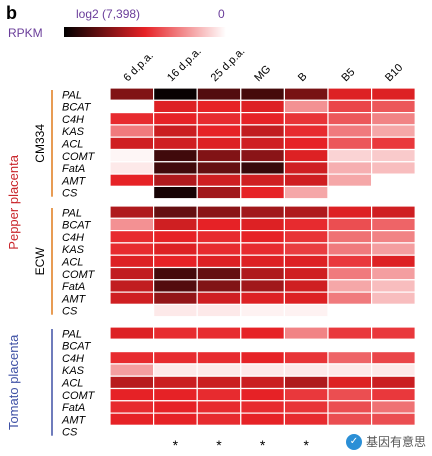  I want to click on colorbar-max-label: 0, so click(221, 14).